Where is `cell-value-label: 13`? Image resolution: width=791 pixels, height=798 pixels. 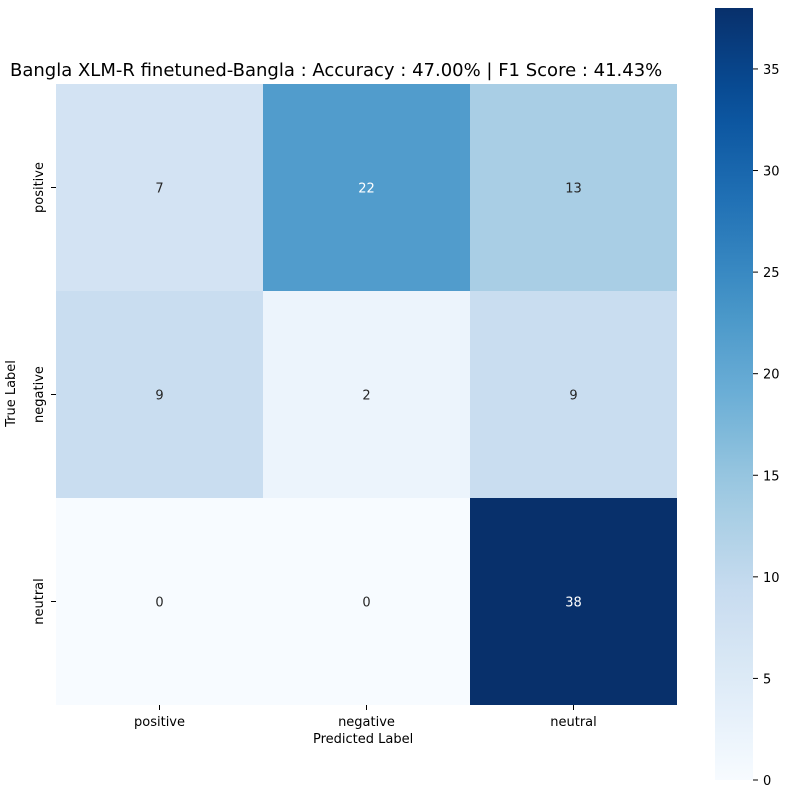
cell-value-label: 13 is located at coordinates (573, 189).